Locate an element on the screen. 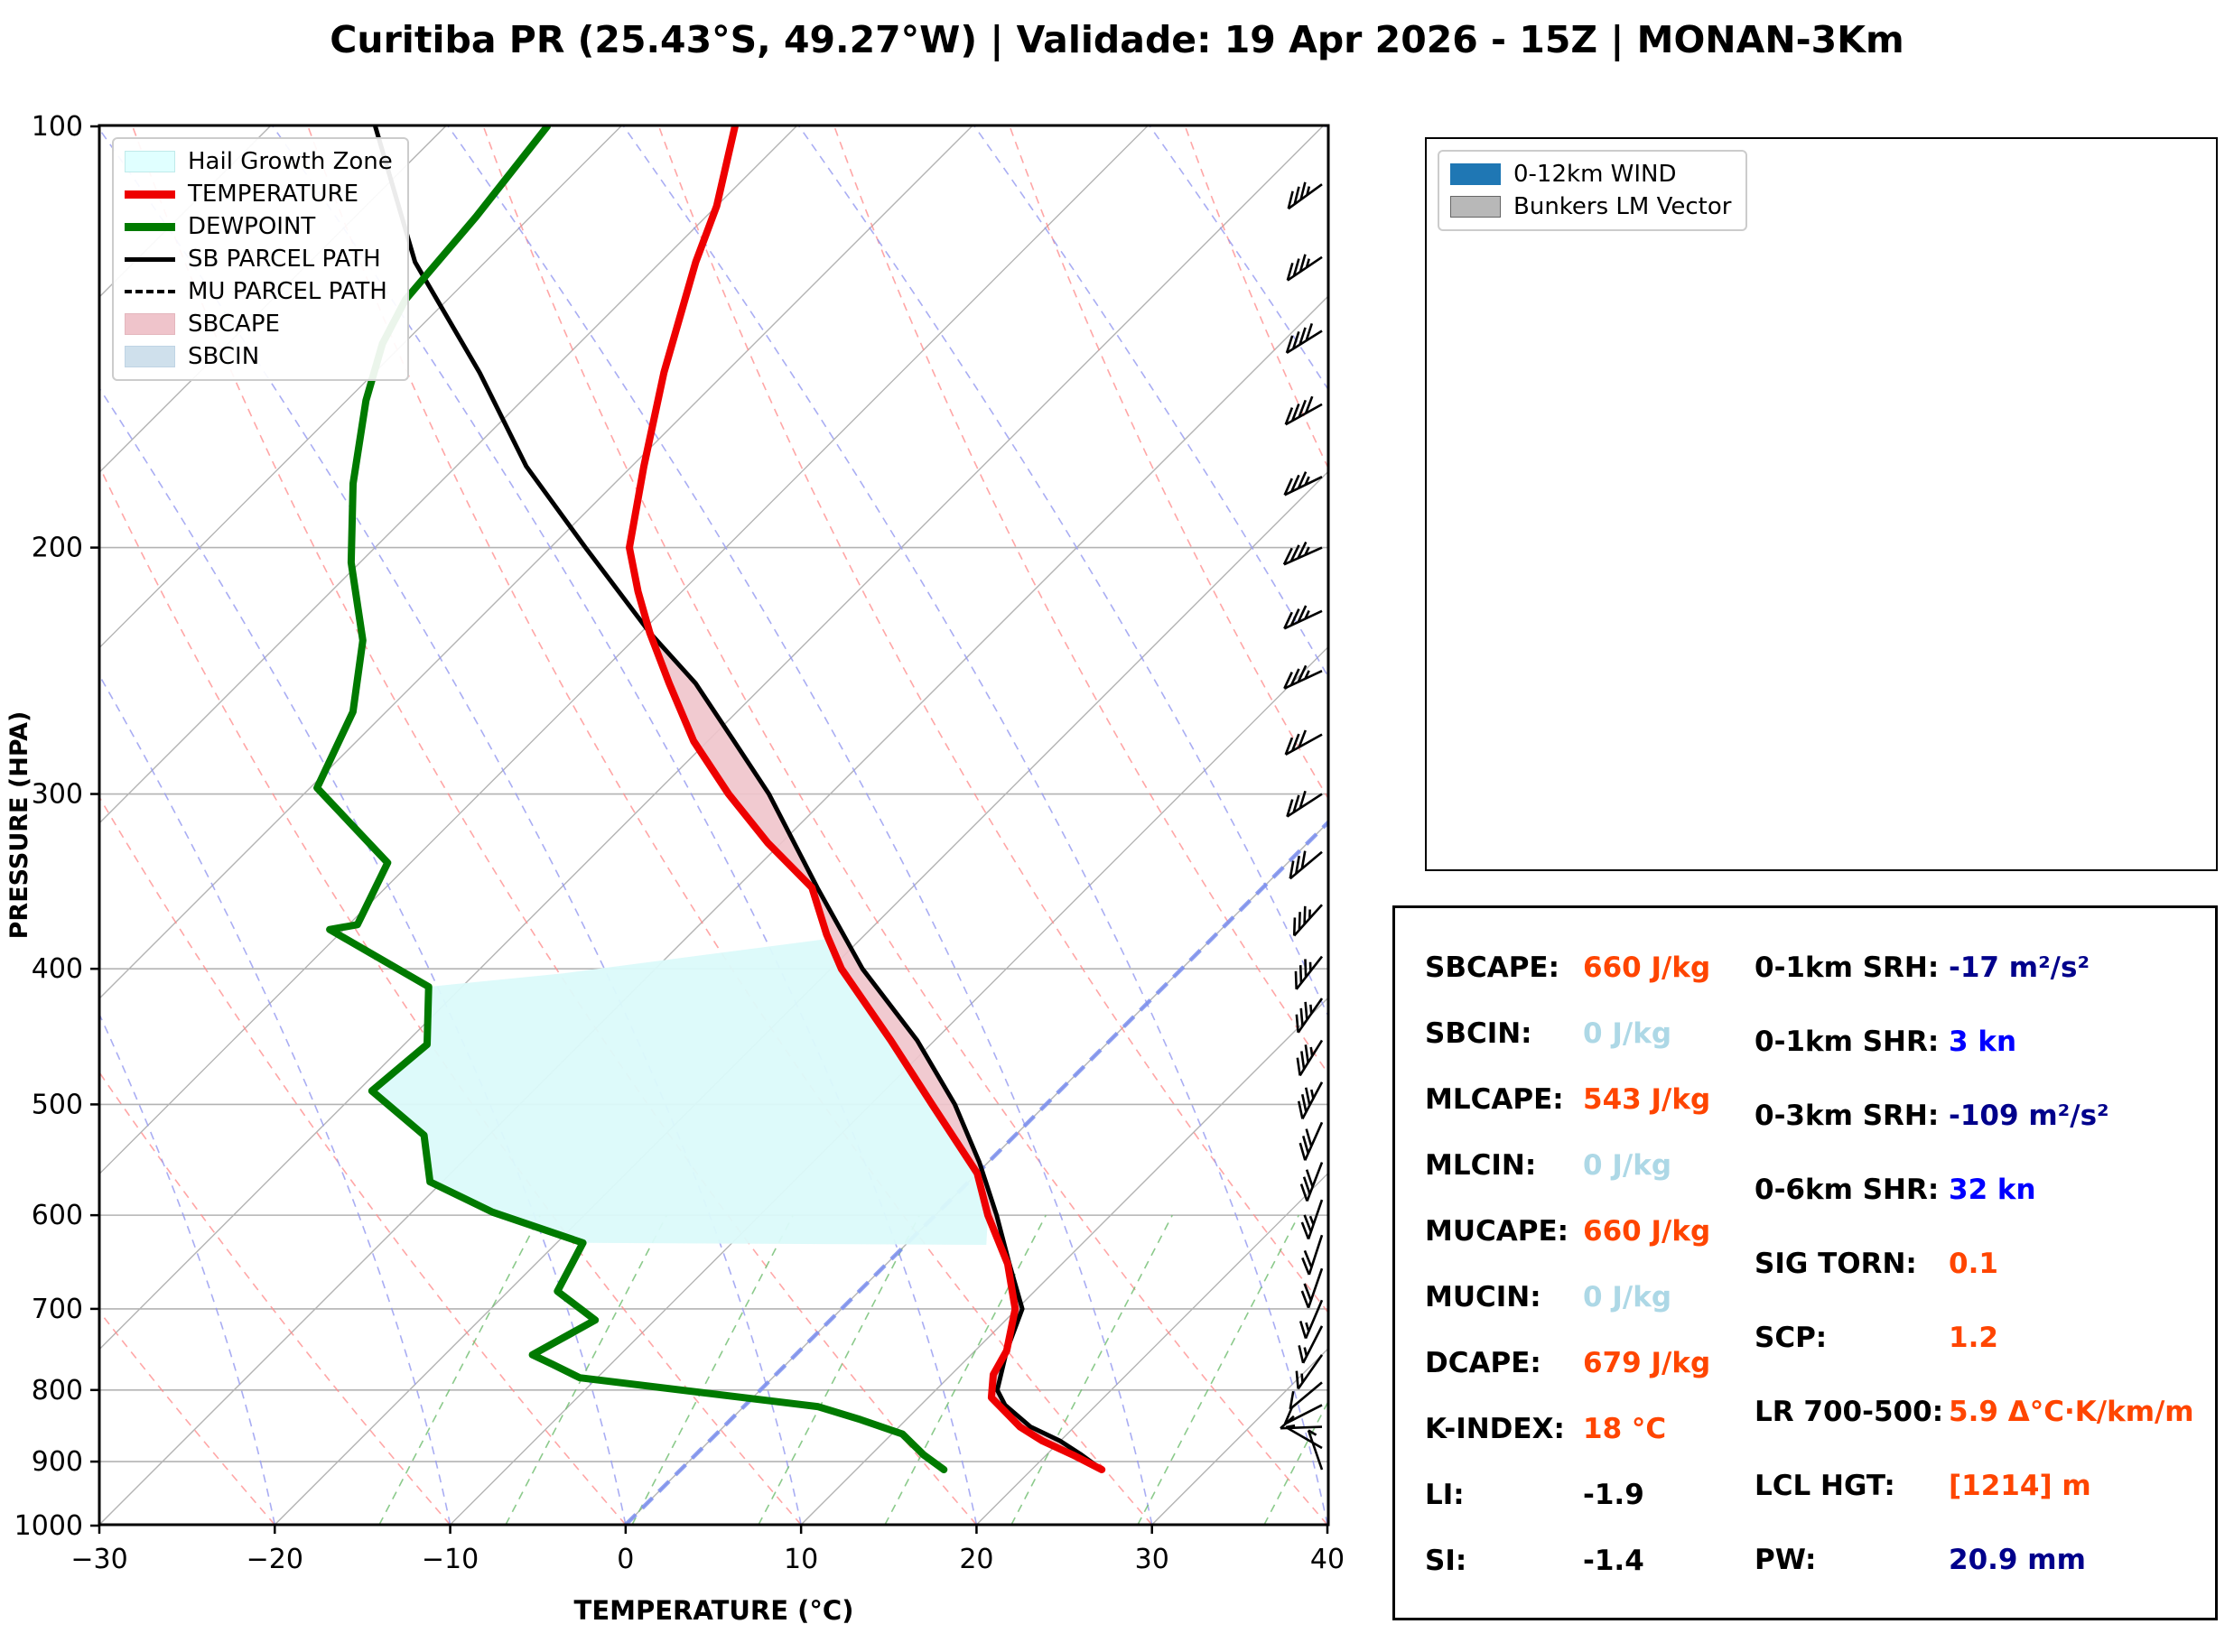  svg-text: 600 is located at coordinates (57, 1215).